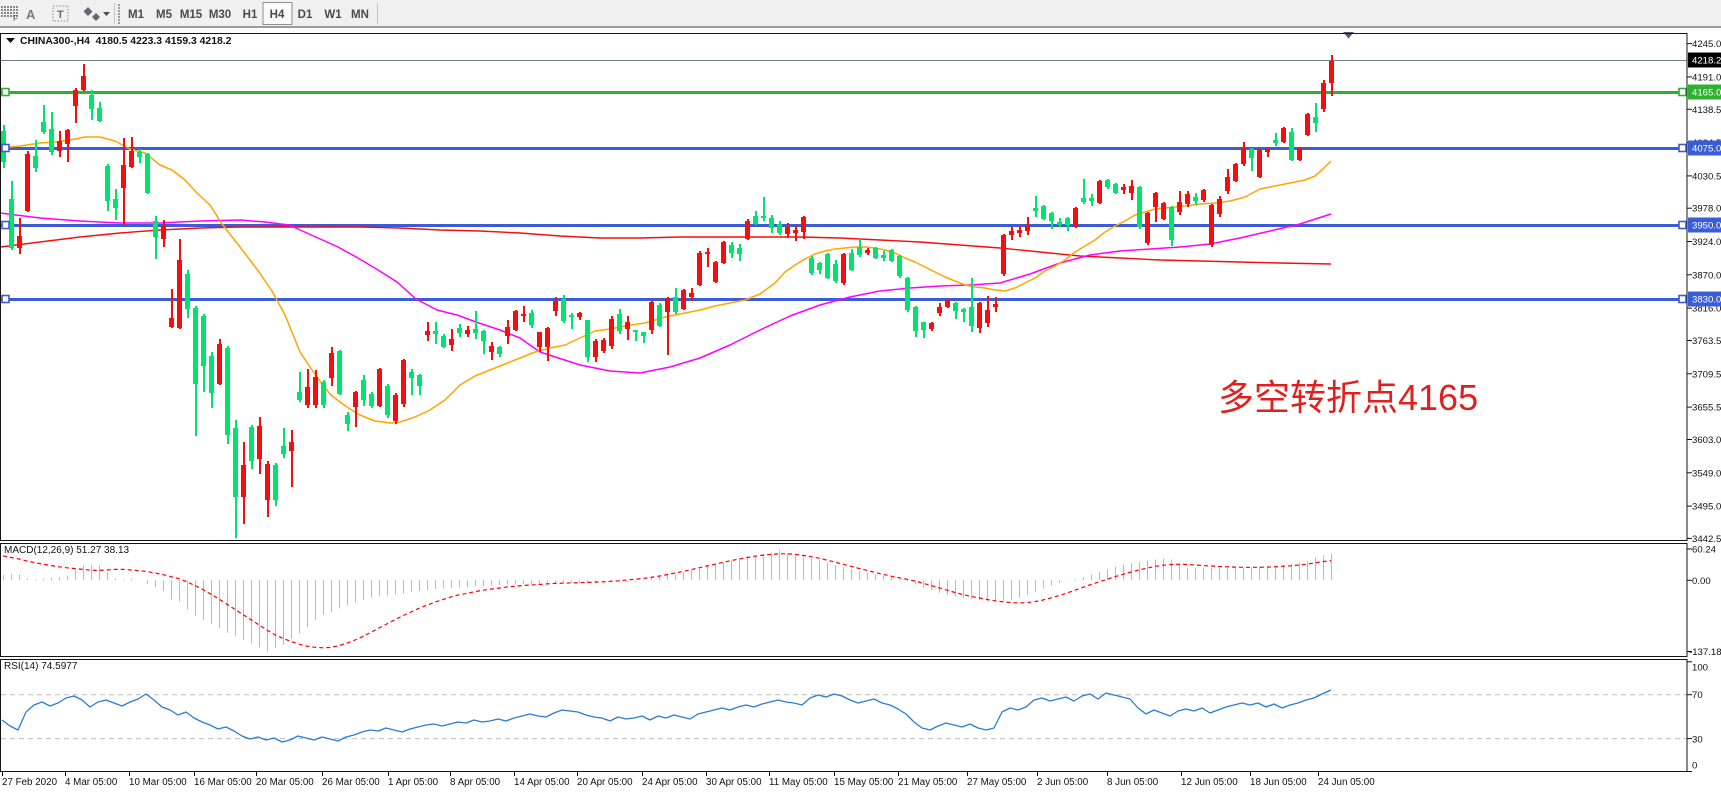 The height and width of the screenshot is (798, 1721). What do you see at coordinates (1348, 397) in the screenshot?
I see `svg-text: 多空转折点4165` at bounding box center [1348, 397].